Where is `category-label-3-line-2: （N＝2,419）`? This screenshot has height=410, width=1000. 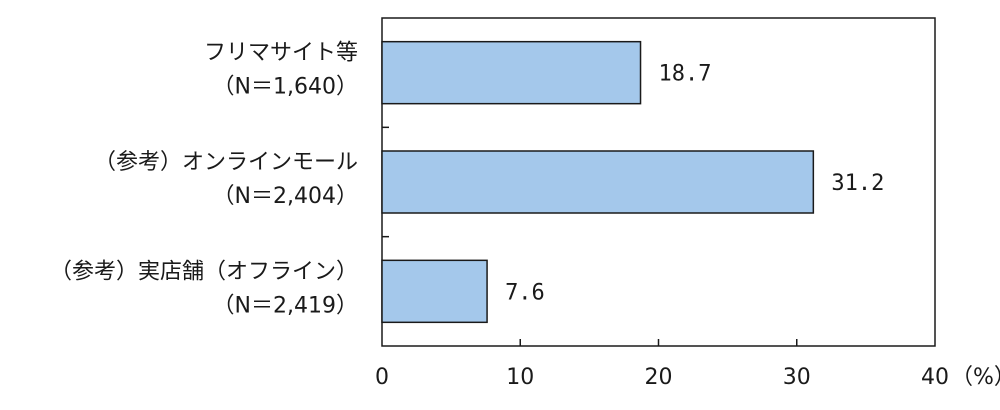 category-label-3-line-2: （N＝2,419） is located at coordinates (285, 305).